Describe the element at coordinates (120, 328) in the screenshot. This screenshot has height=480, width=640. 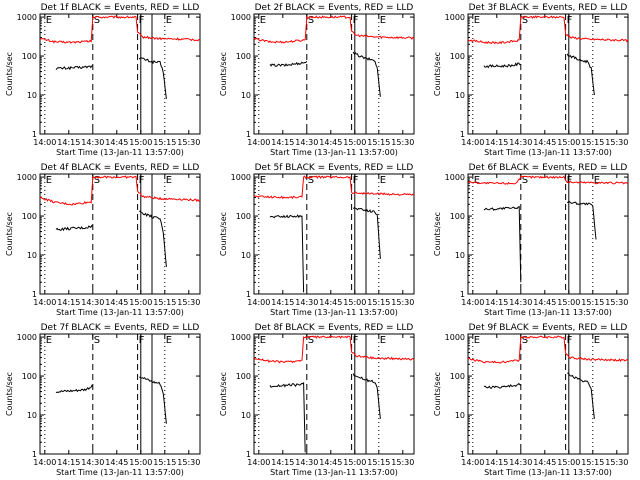
I see `panel-title: Det 7f BLACK = Events, RED = LLD` at that location.